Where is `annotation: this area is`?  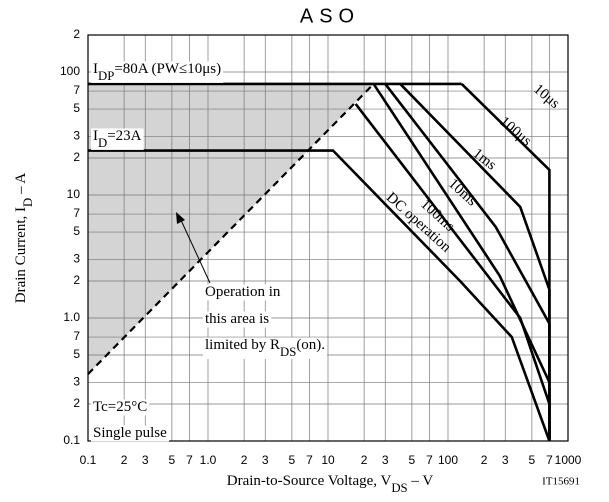 annotation: this area is is located at coordinates (237, 319).